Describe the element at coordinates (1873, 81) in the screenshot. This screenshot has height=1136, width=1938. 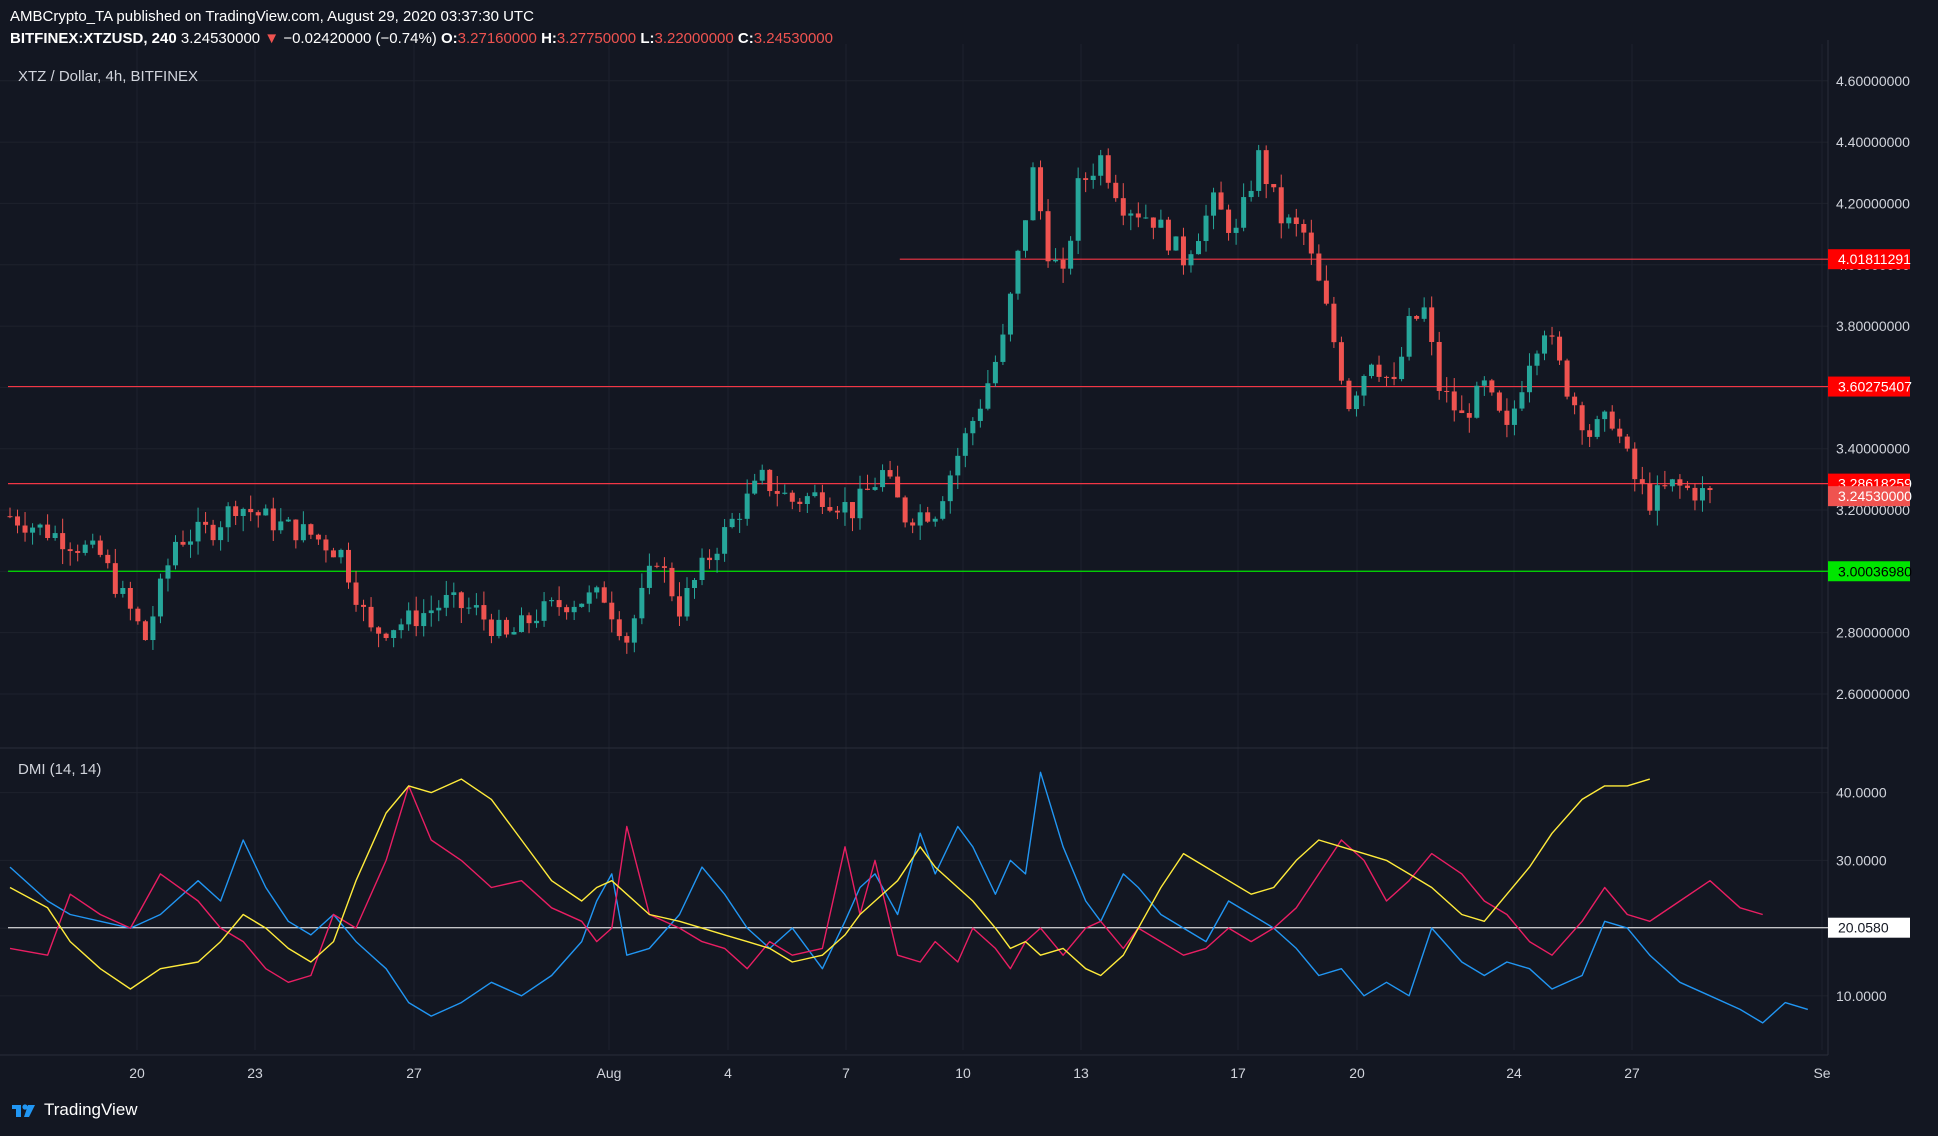
I see `price-tick-label: 4.60000000` at that location.